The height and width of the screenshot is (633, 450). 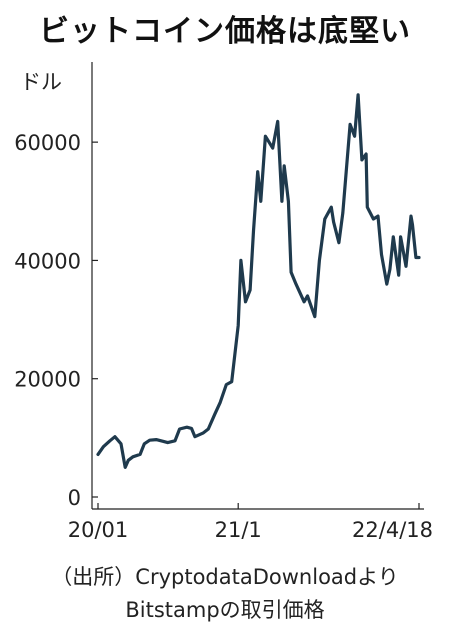 I want to click on x-tick-label: 21/1, so click(x=238, y=530).